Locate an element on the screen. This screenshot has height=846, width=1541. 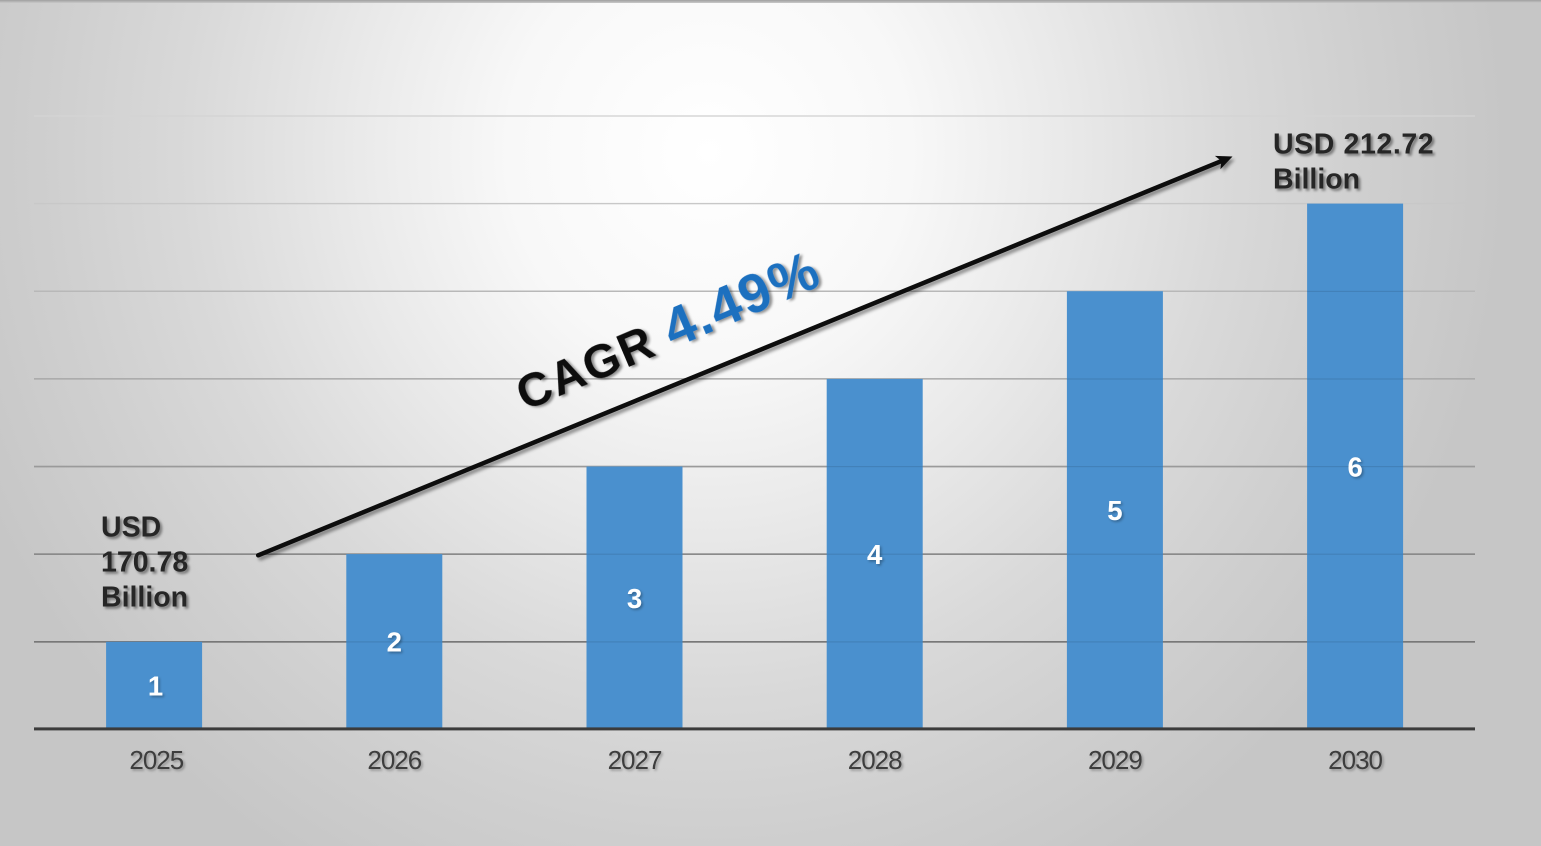
svg-text: 1 is located at coordinates (155, 686).